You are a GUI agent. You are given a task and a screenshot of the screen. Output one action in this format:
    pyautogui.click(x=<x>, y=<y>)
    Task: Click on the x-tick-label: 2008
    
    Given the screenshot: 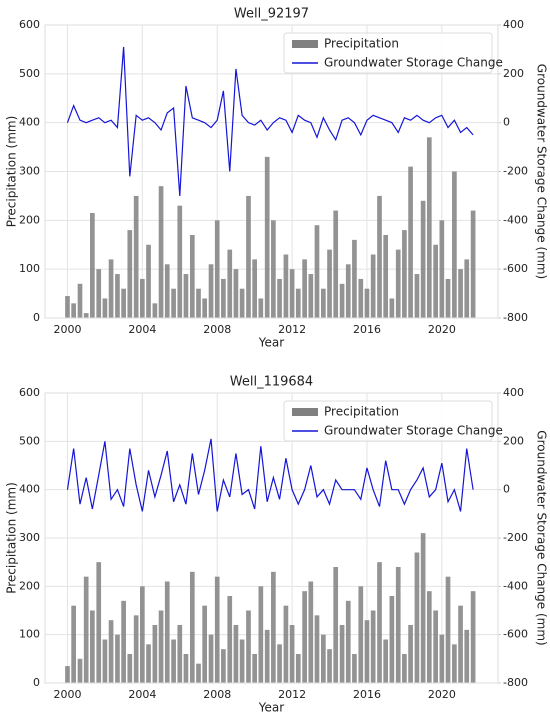 What is the action you would take?
    pyautogui.click(x=217, y=329)
    